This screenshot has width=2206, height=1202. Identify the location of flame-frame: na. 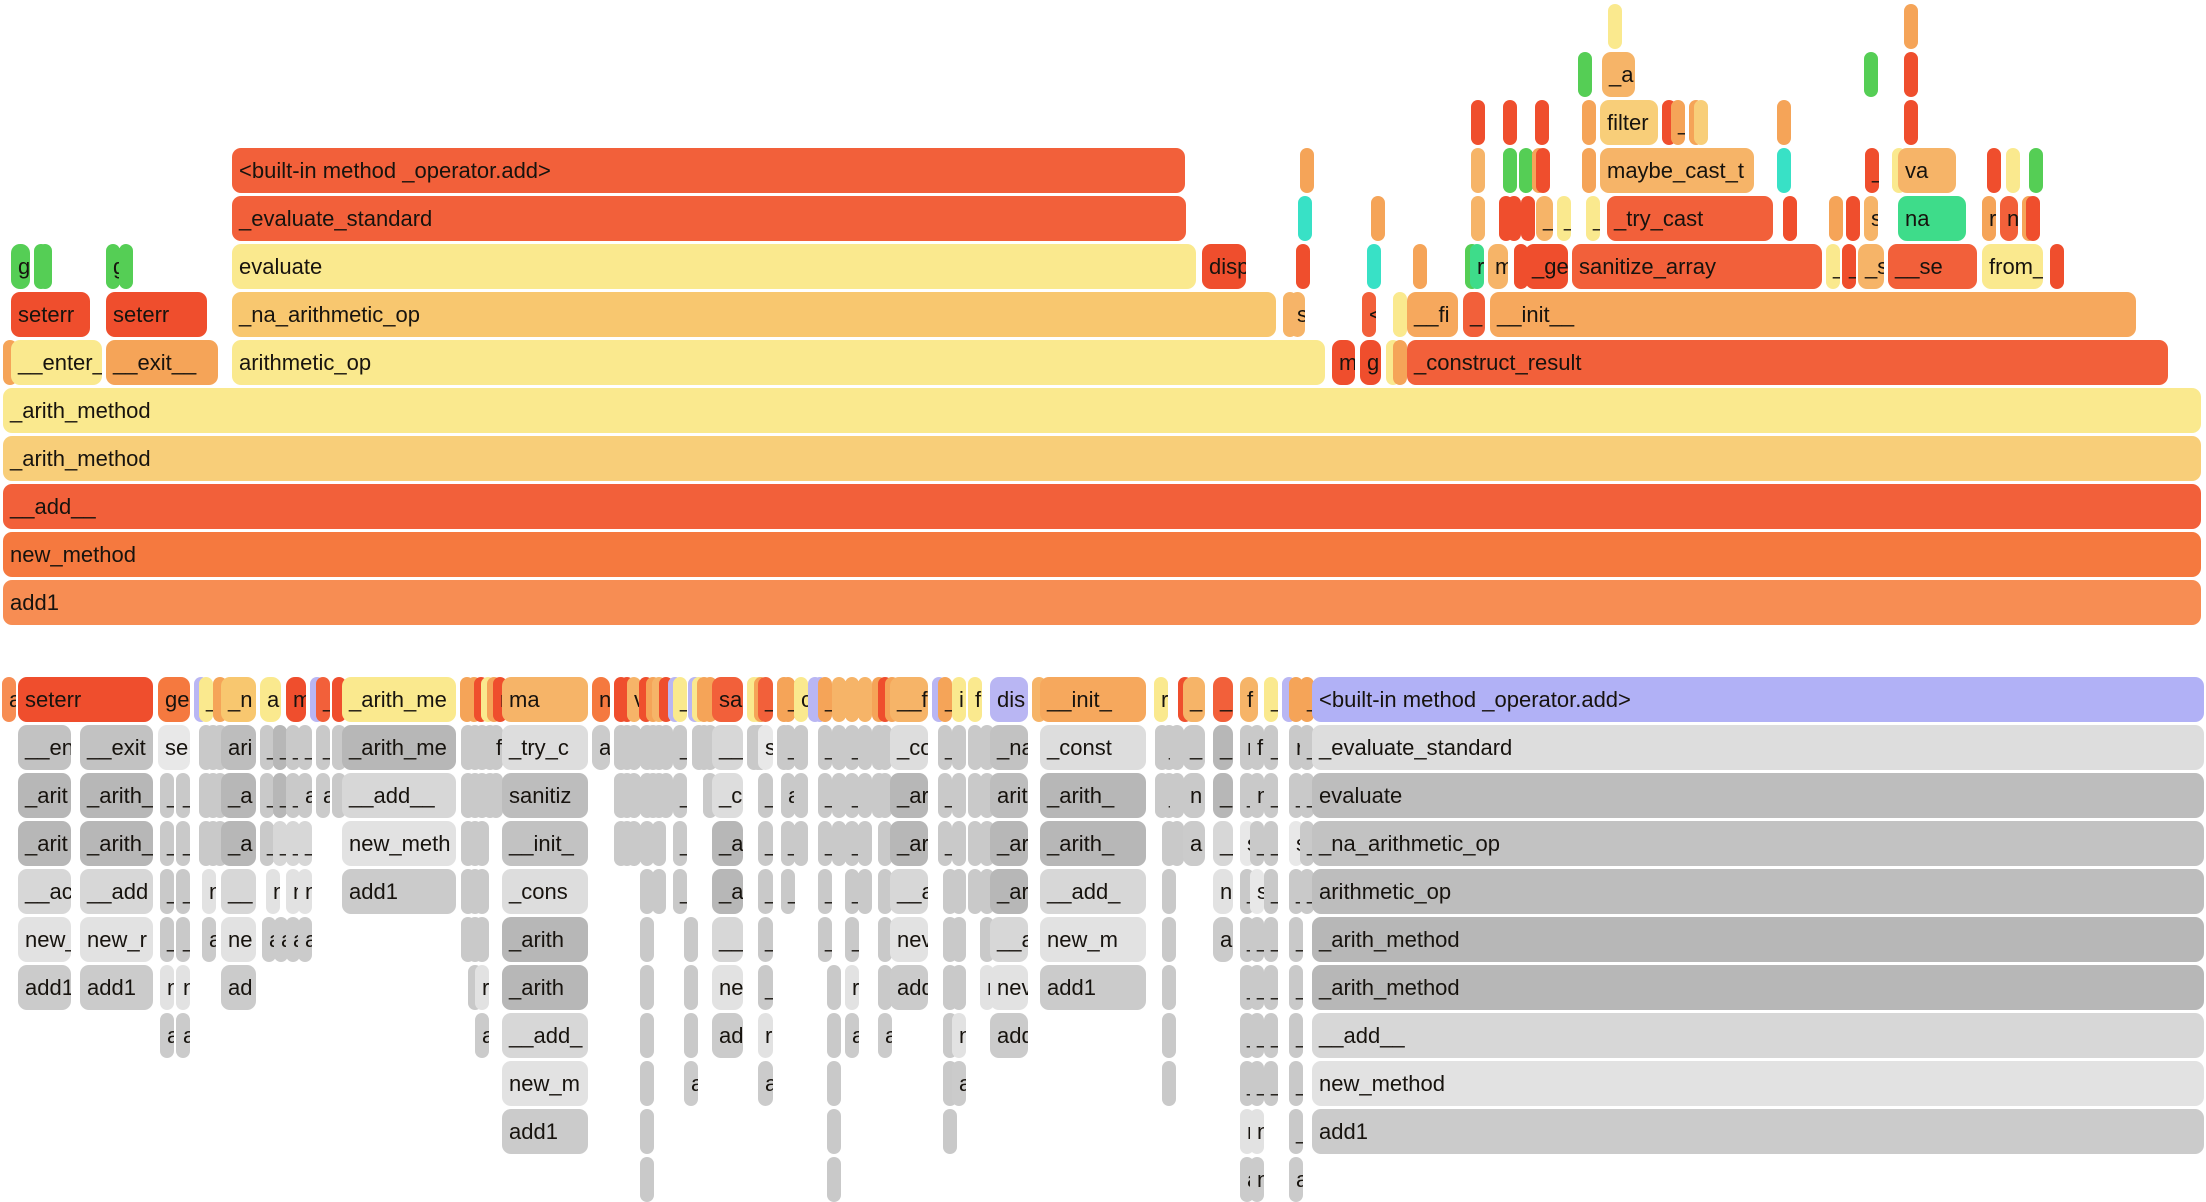
(1932, 218).